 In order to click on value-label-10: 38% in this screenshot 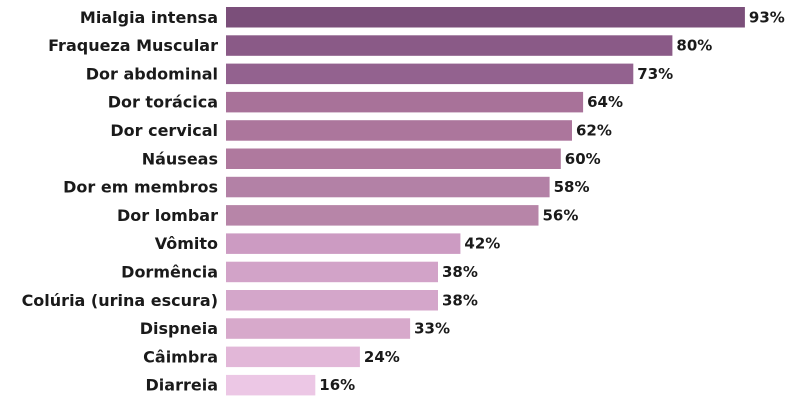, I will do `click(460, 300)`.